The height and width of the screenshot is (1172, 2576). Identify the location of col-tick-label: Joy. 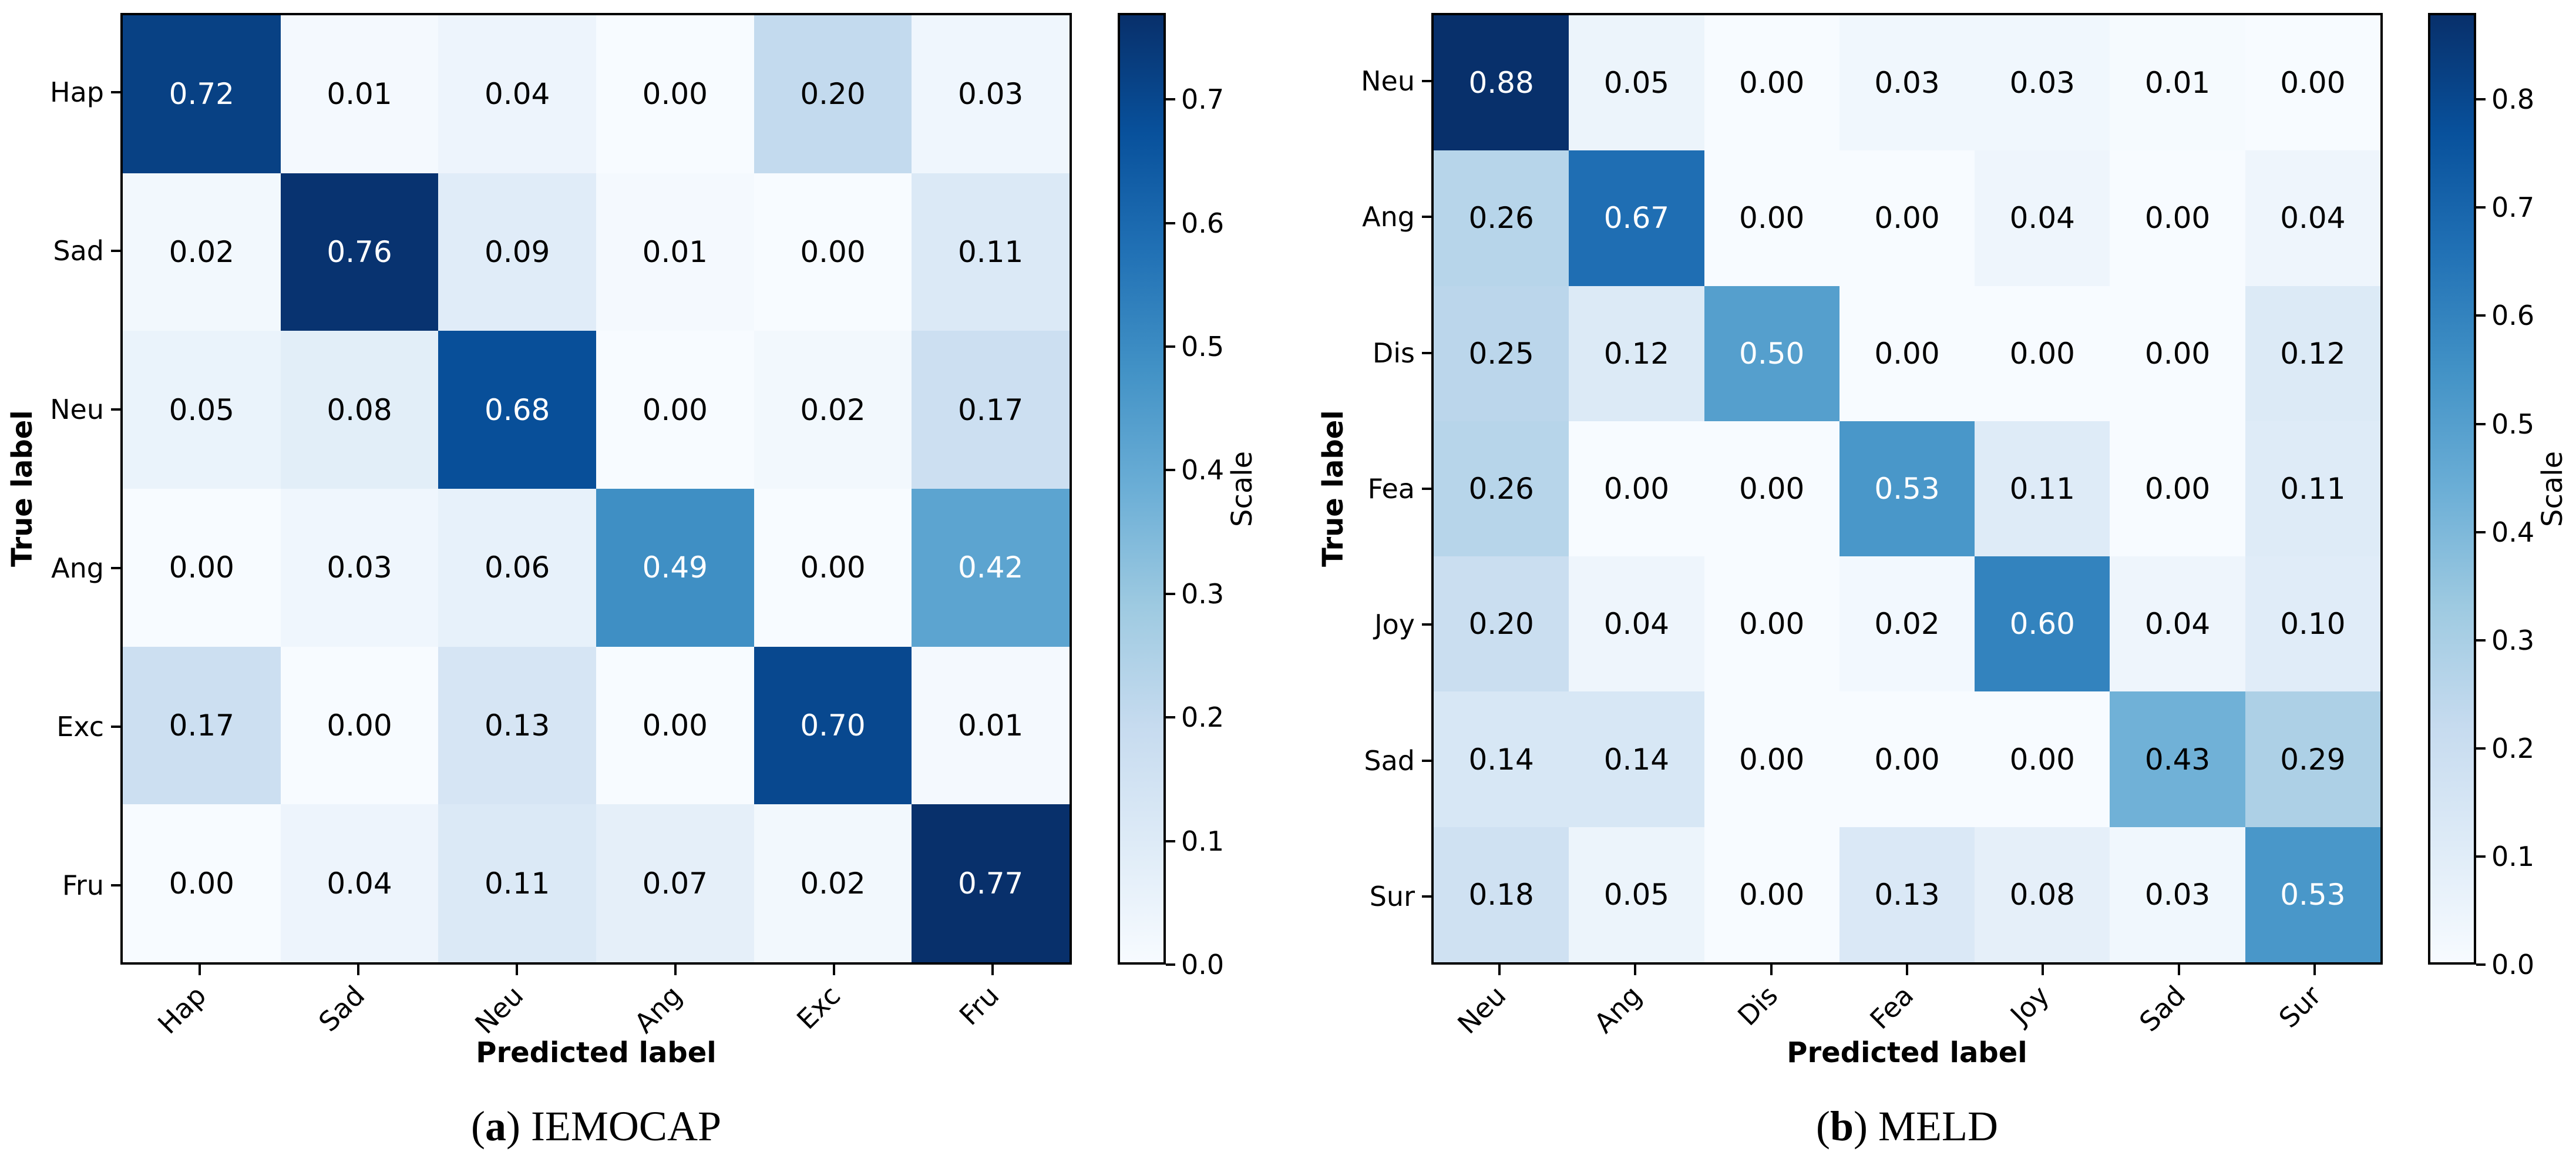
(2030, 1005).